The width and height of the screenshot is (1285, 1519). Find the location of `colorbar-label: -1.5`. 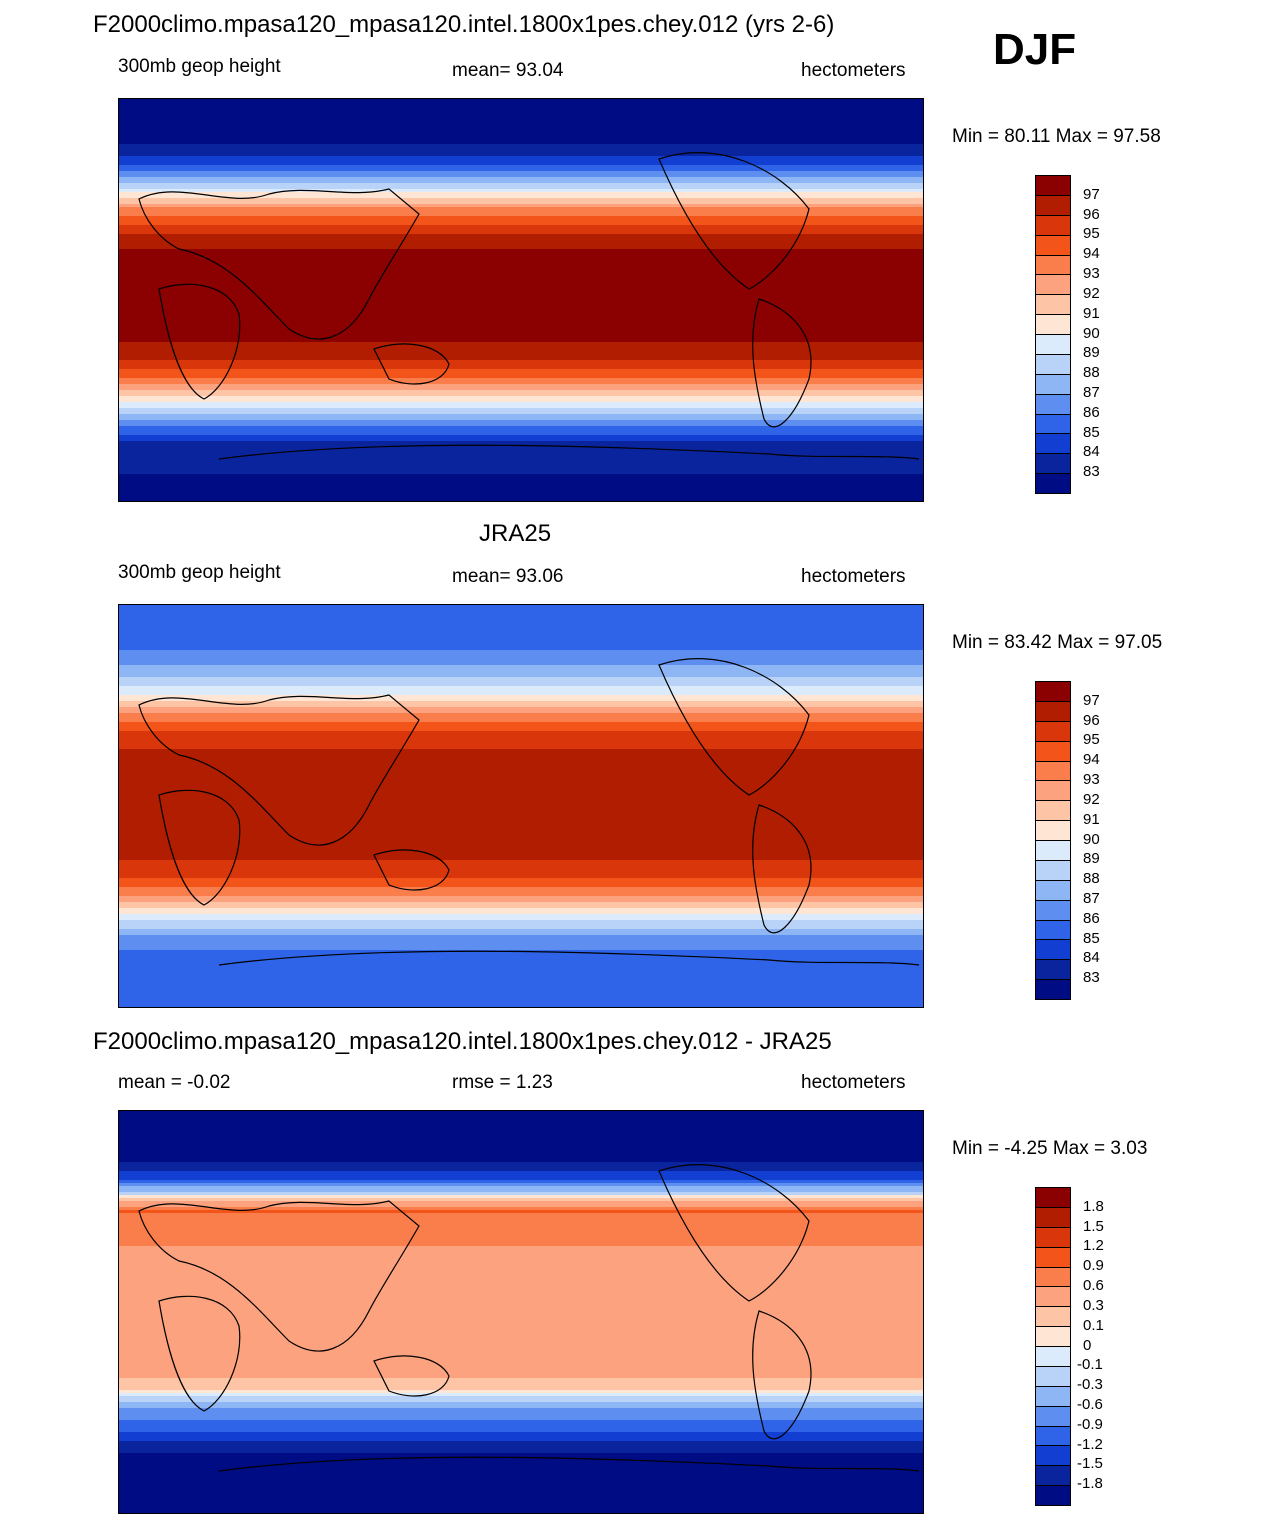

colorbar-label: -1.5 is located at coordinates (1090, 1464).